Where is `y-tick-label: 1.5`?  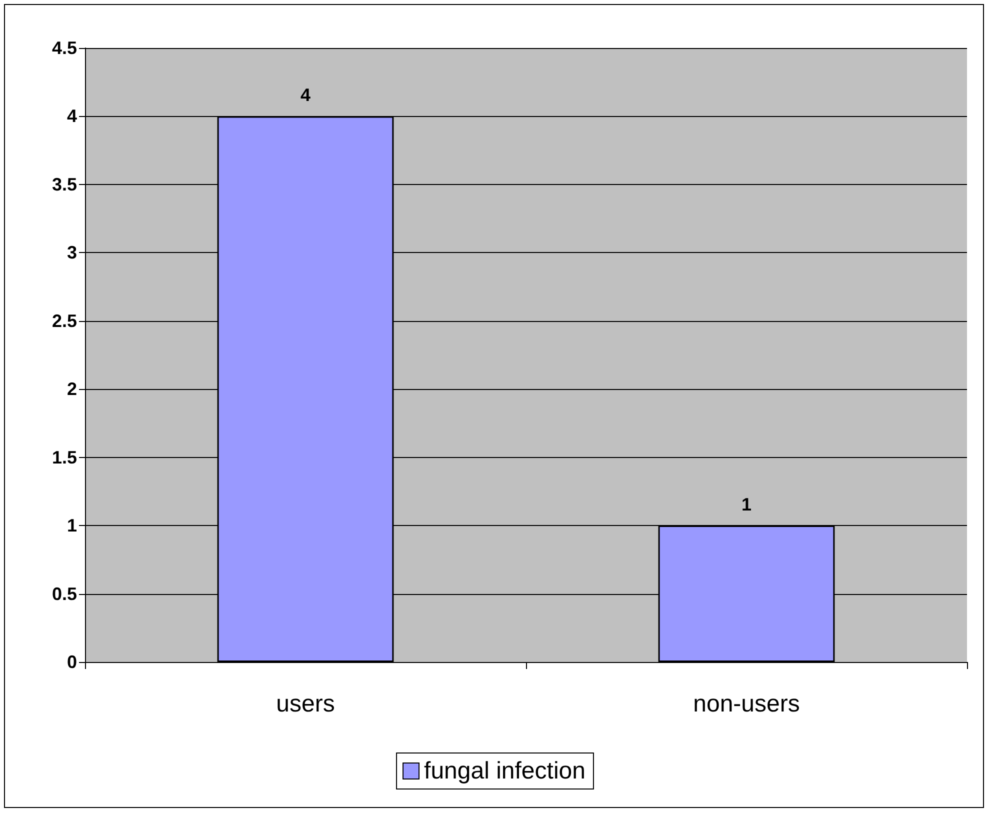
y-tick-label: 1.5 is located at coordinates (64, 457).